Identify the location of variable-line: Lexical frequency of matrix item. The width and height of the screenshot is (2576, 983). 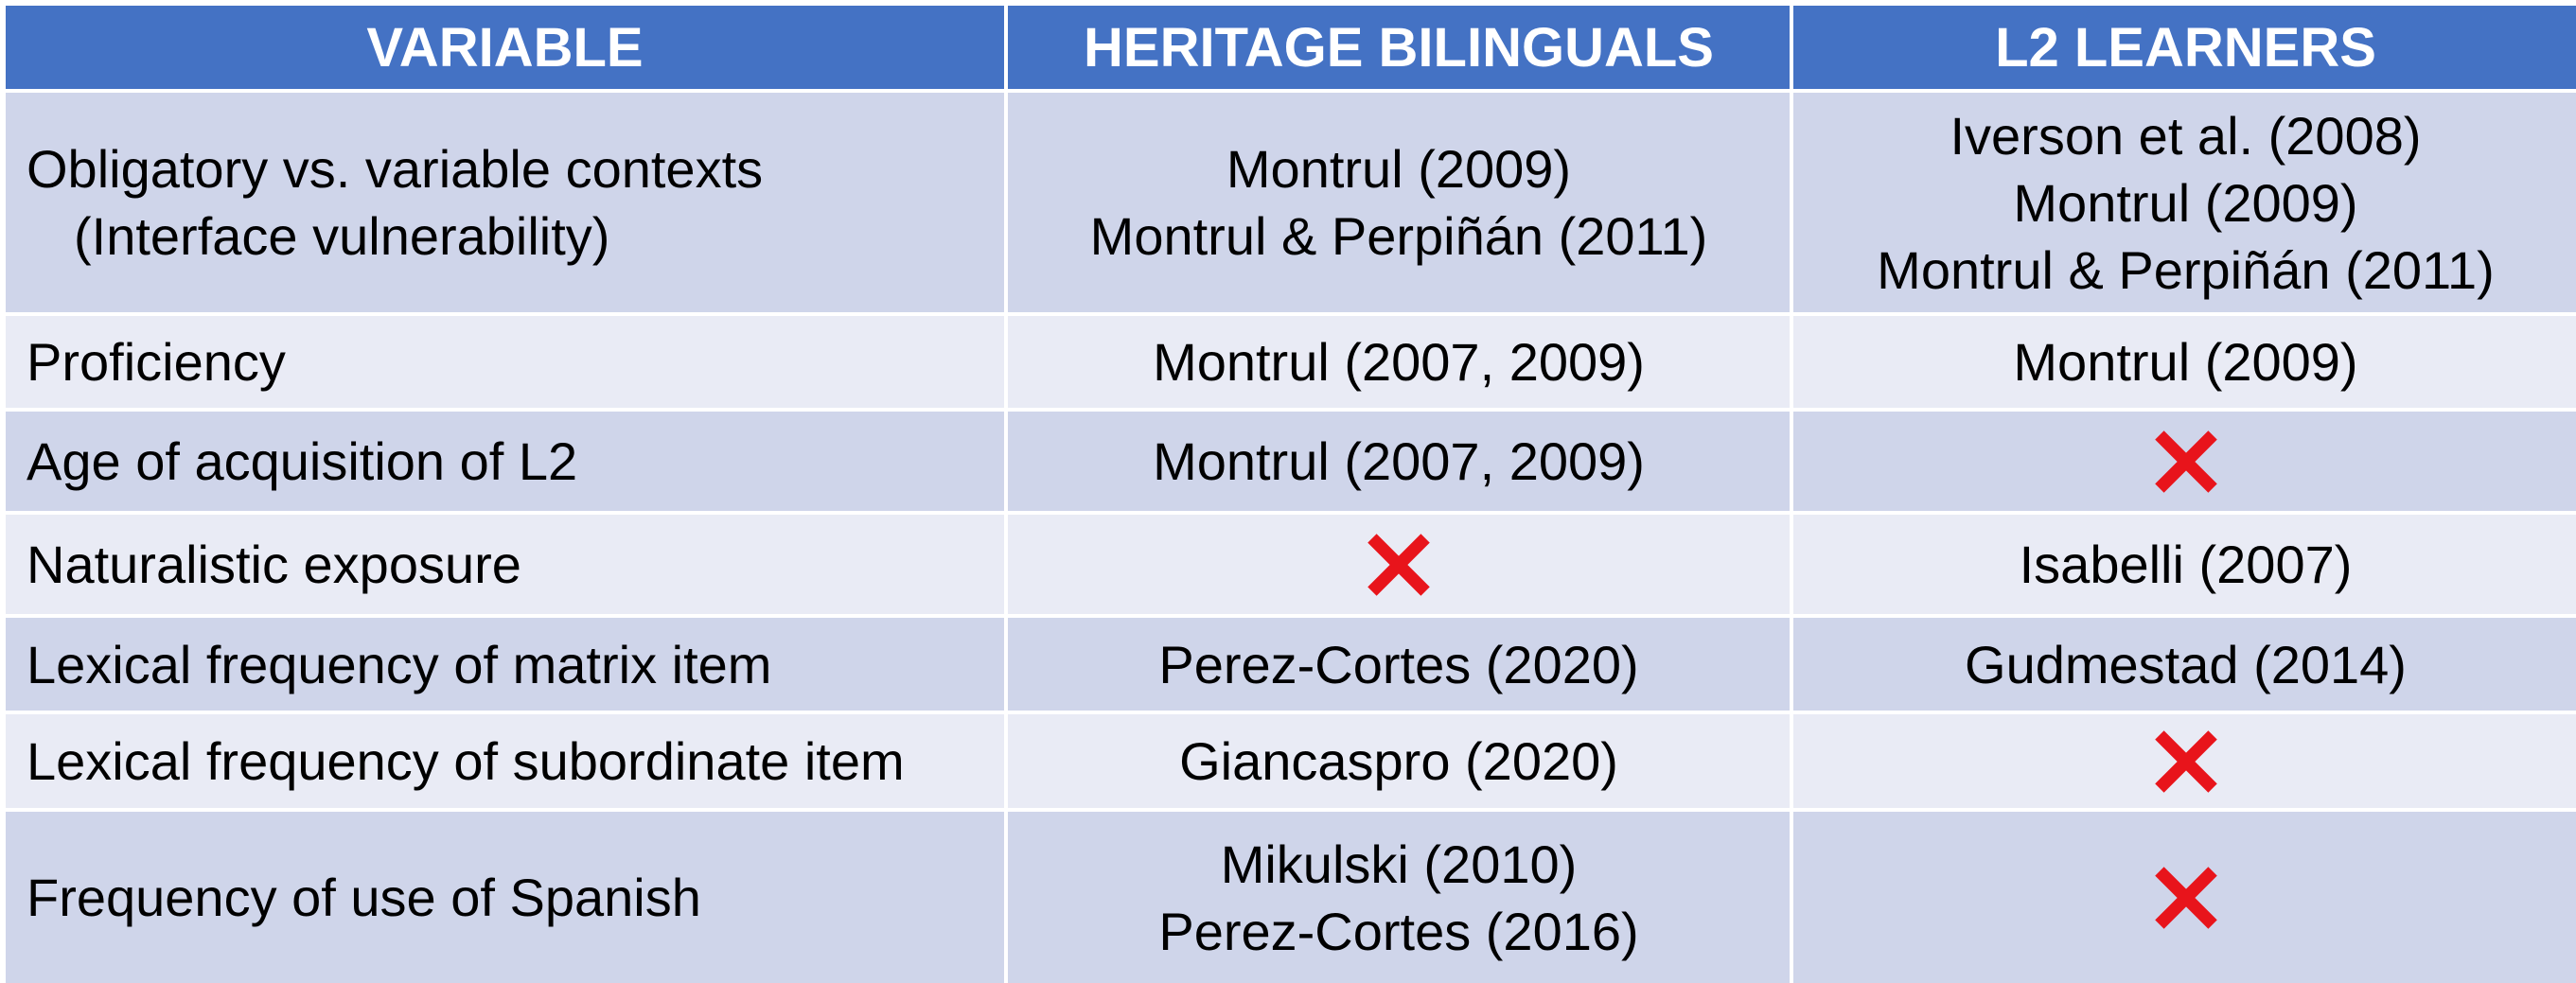
(399, 664).